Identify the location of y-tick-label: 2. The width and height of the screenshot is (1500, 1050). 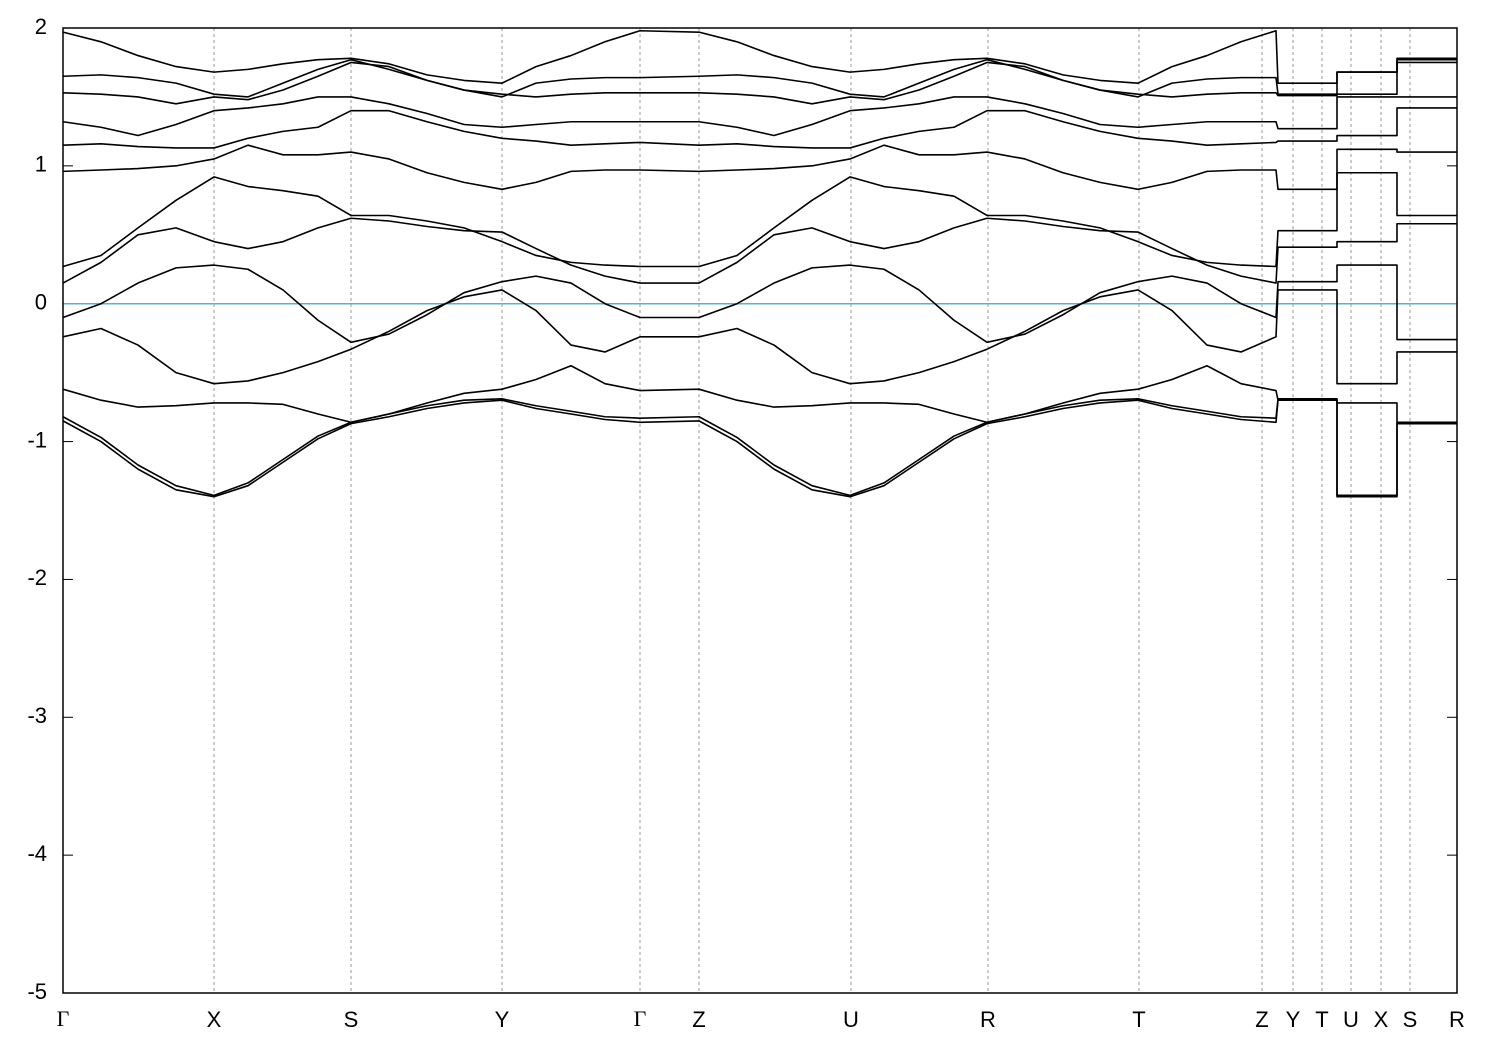
(41, 26).